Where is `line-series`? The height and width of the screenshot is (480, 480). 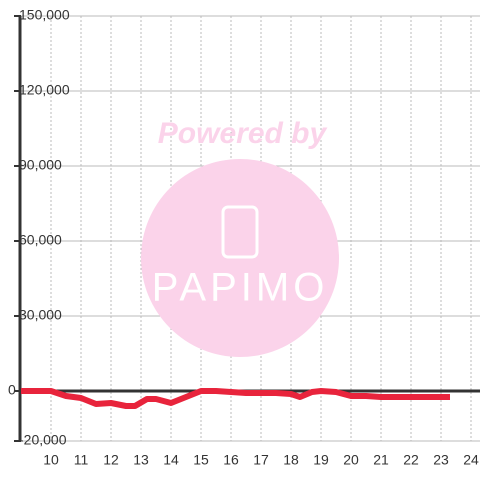
line-series is located at coordinates (235, 398).